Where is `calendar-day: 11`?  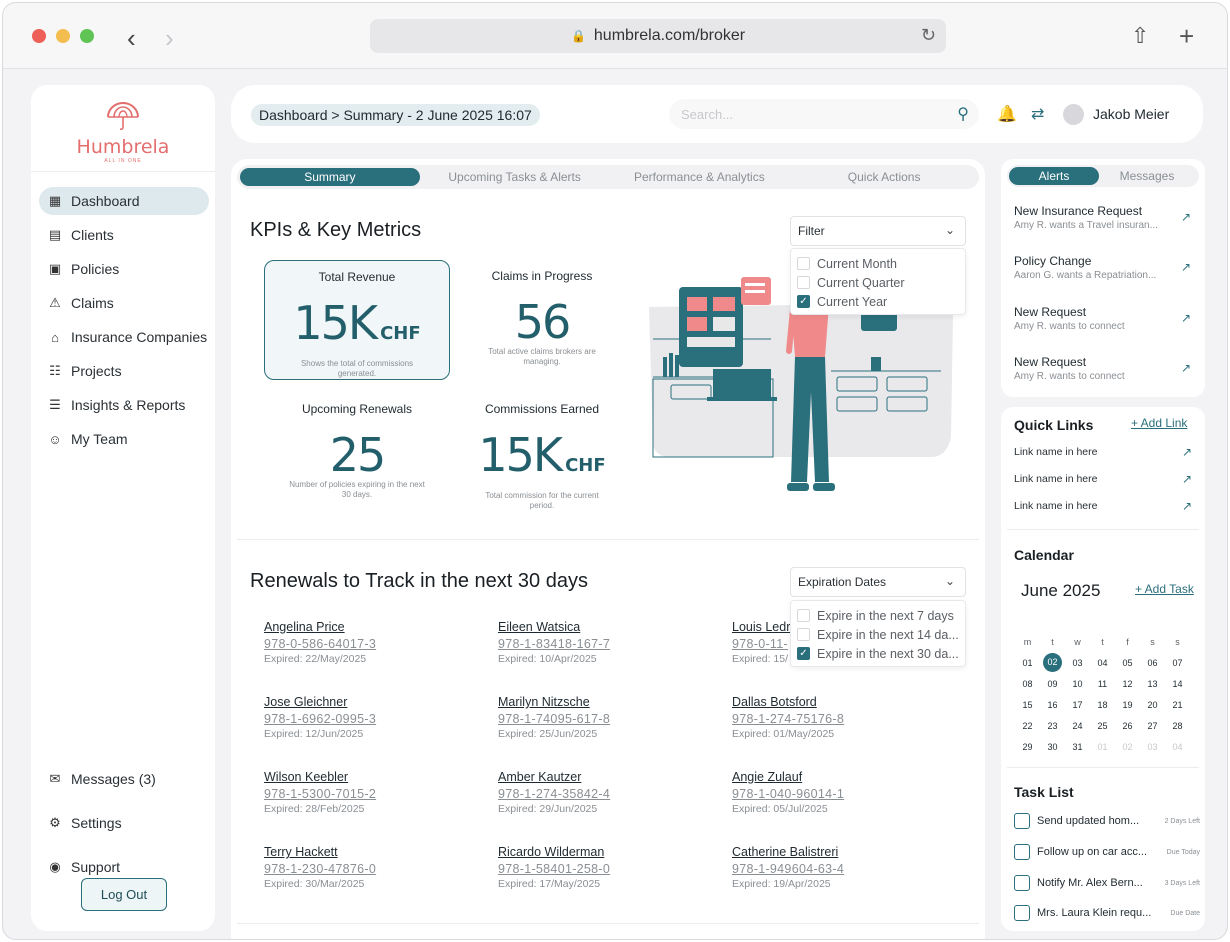
calendar-day: 11 is located at coordinates (1102, 684).